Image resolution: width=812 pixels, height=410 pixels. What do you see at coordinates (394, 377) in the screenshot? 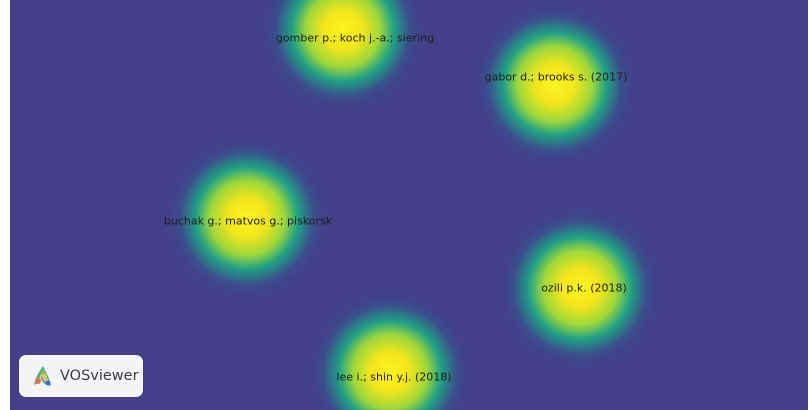
I see `item-label-lee: lee i.; shin y.j. (2018)` at bounding box center [394, 377].